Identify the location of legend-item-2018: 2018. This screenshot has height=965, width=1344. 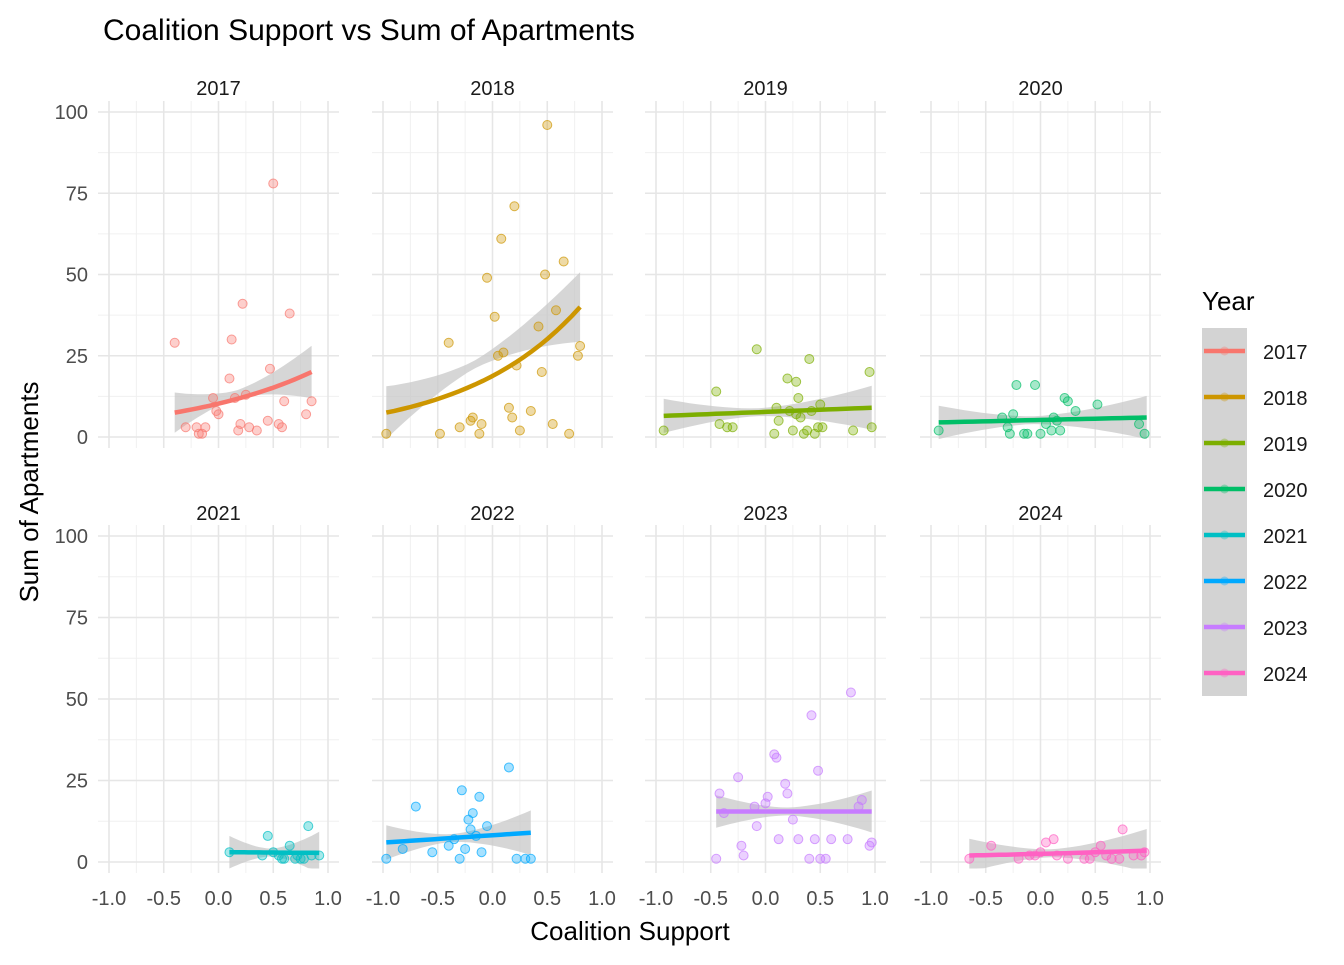
(1256, 399).